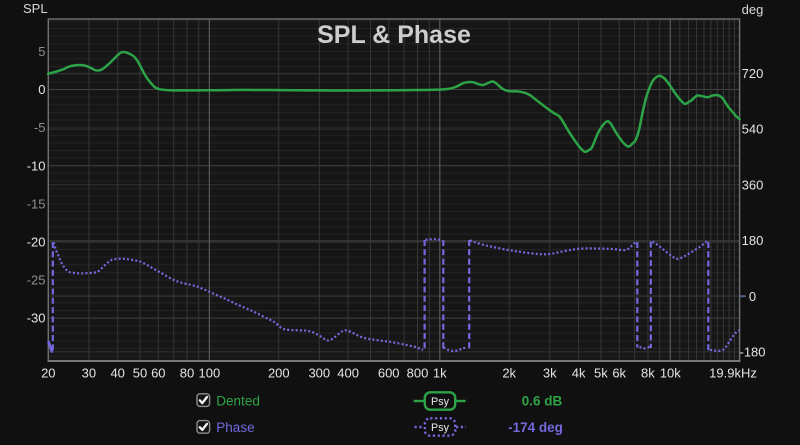 The image size is (800, 445). Describe the element at coordinates (752, 352) in the screenshot. I see `svg-text: -180` at that location.